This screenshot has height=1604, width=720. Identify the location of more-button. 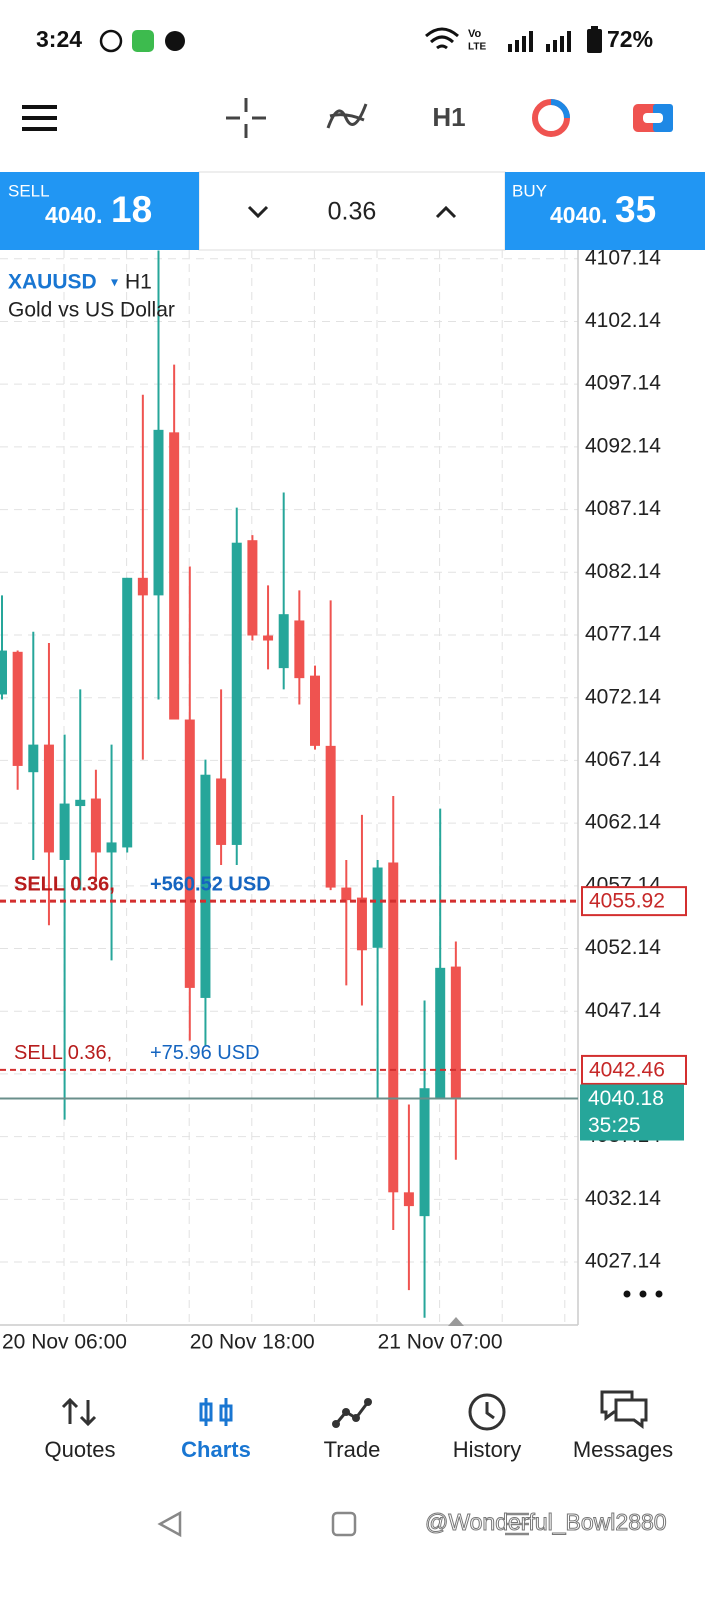
(643, 1294).